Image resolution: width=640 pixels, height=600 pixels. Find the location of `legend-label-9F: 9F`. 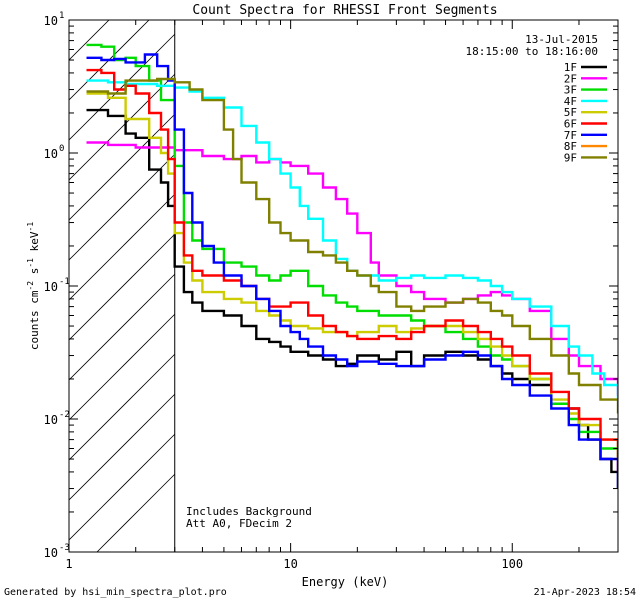

legend-label-9F: 9F is located at coordinates (570, 157).